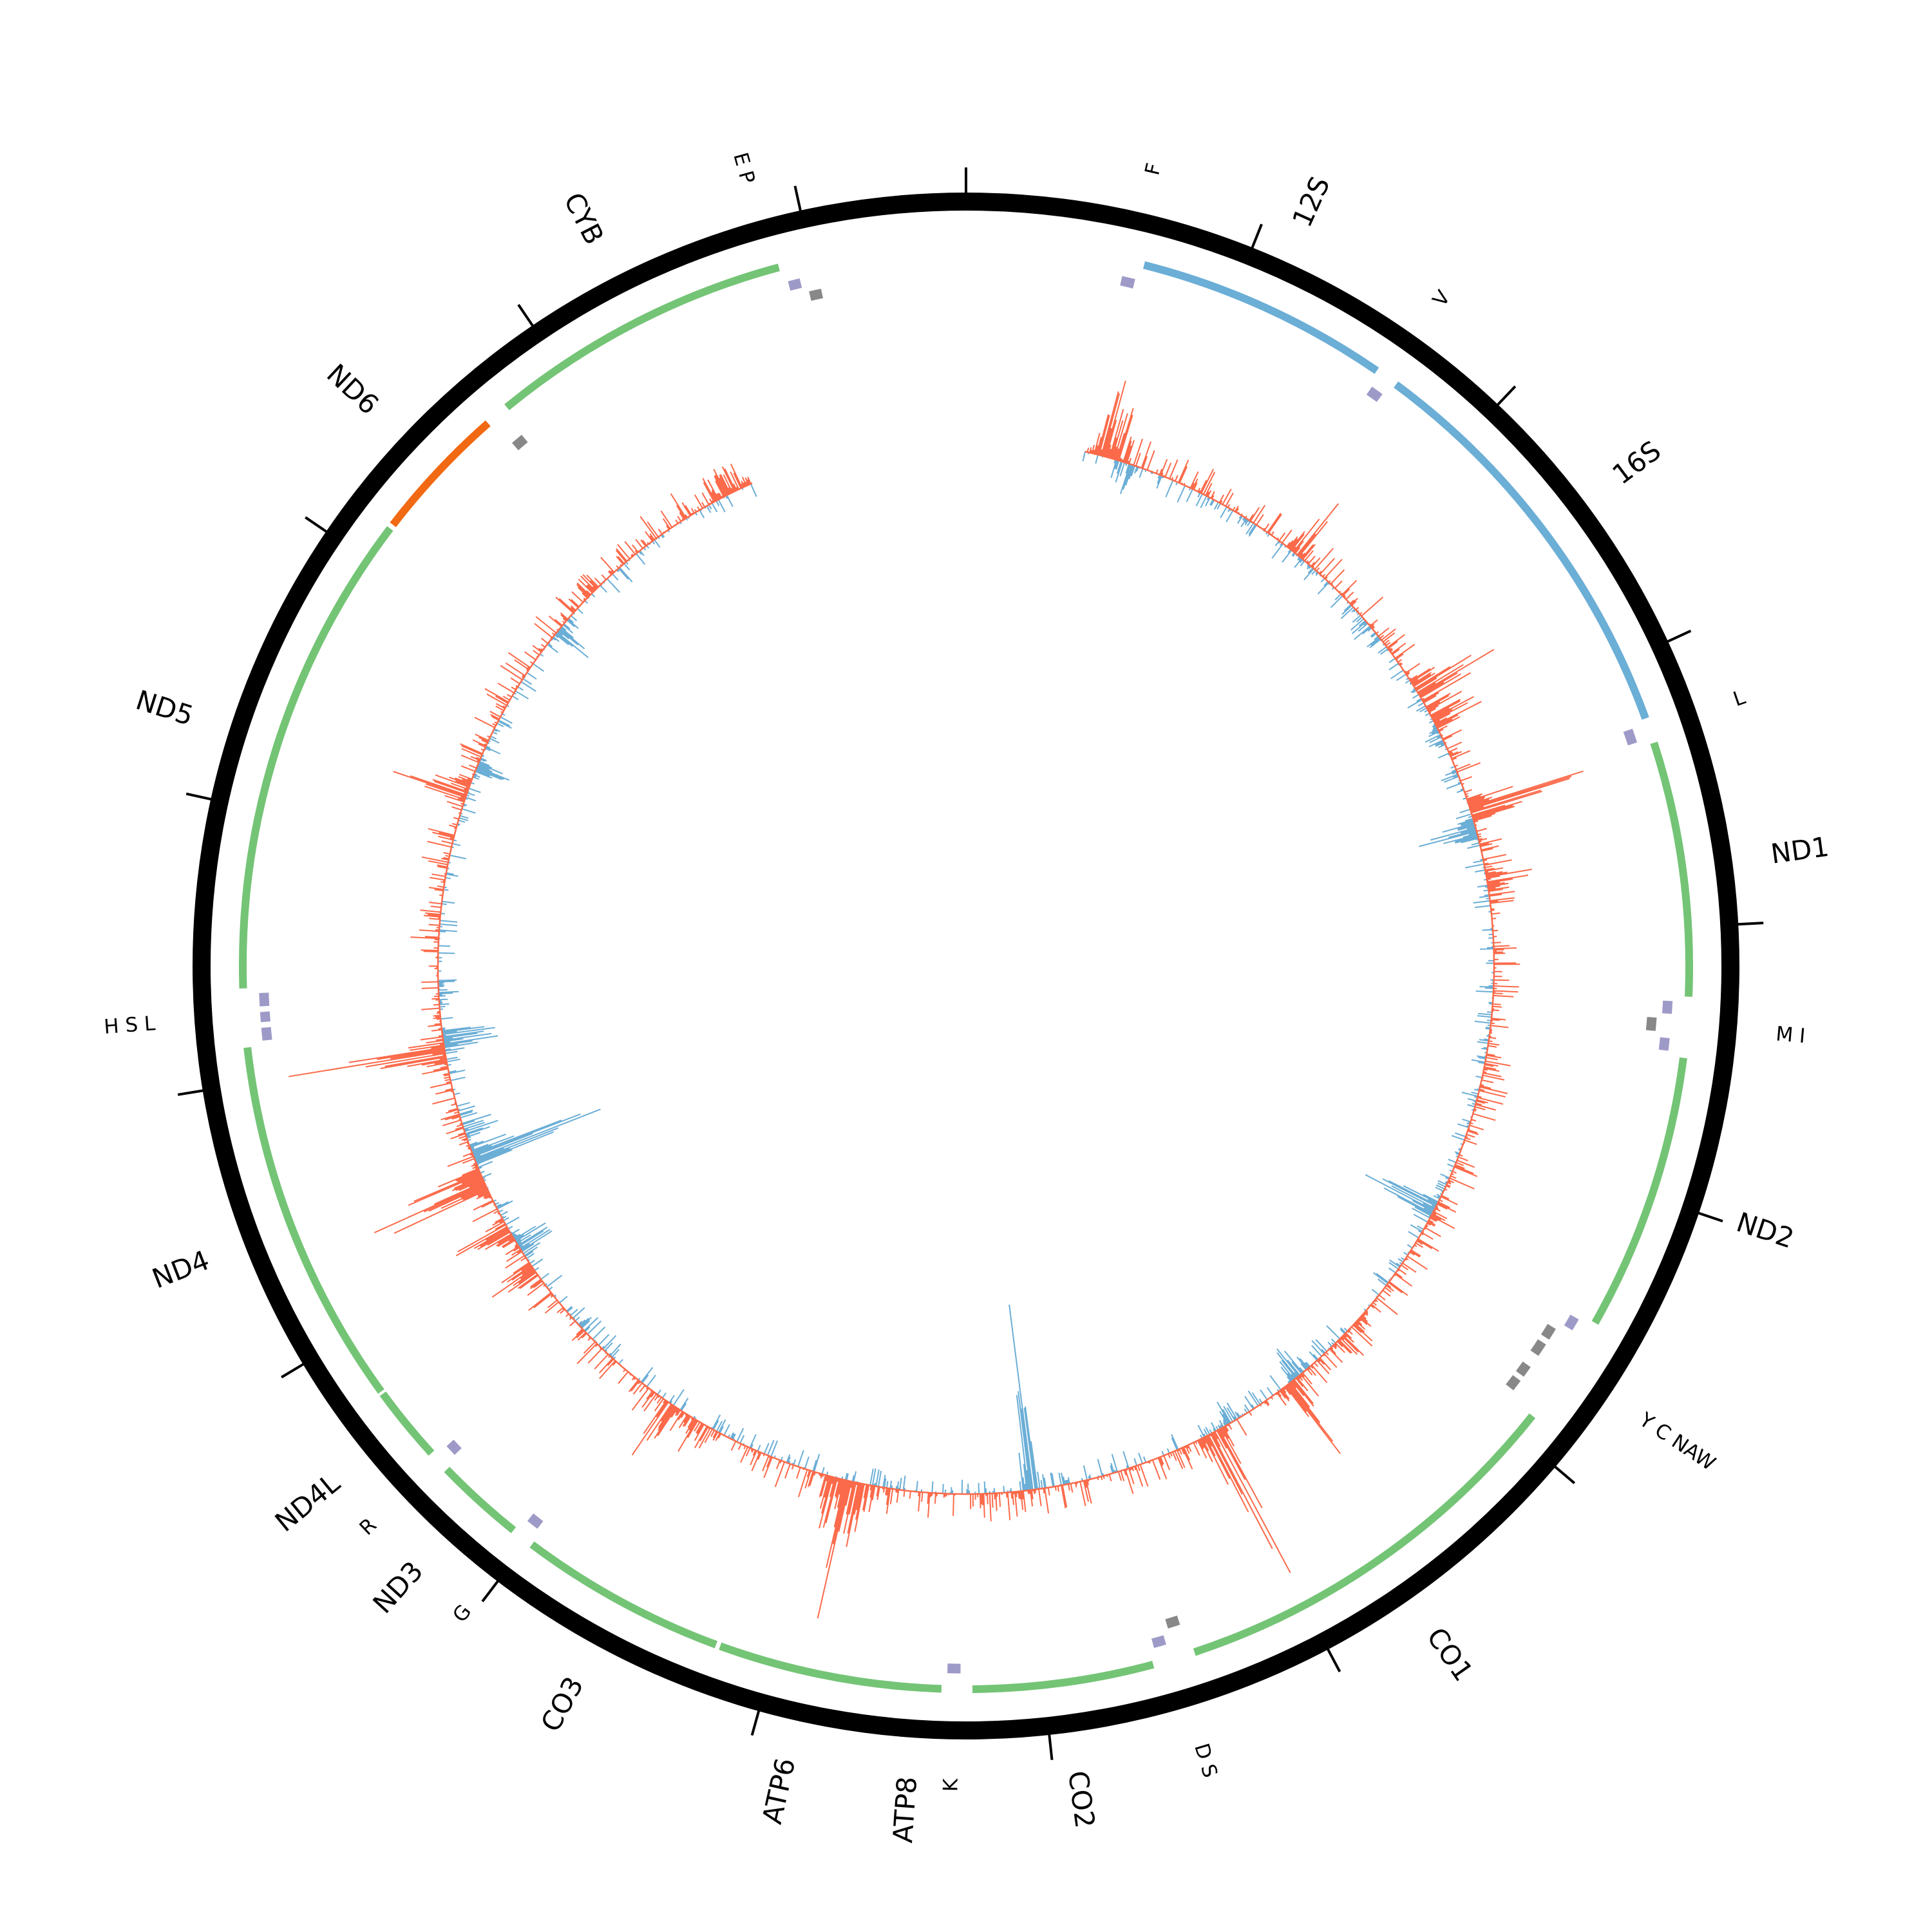 The image size is (1932, 1932). Describe the element at coordinates (1205, 1761) in the screenshot. I see `trna-label: D S` at that location.